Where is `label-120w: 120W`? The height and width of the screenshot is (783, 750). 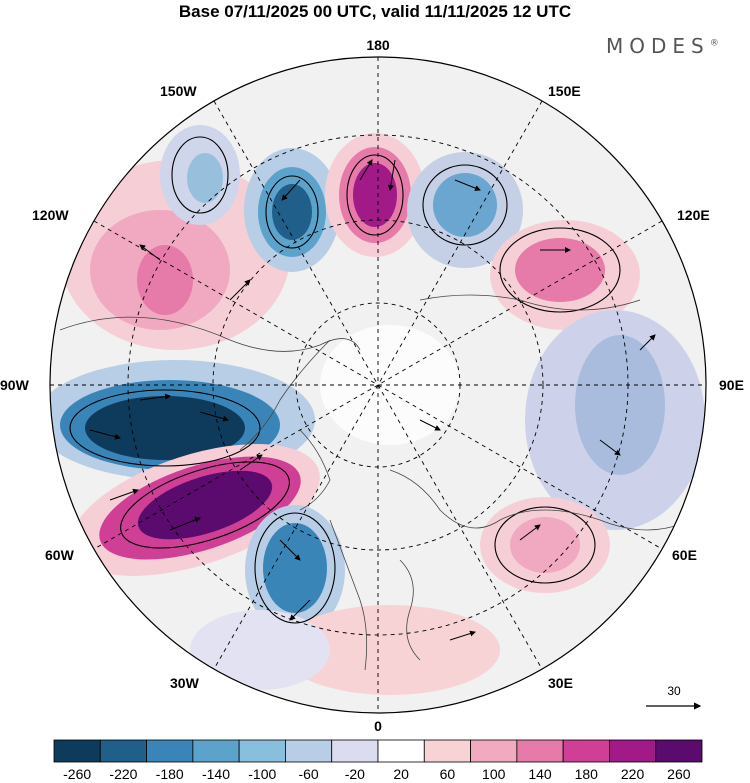
label-120w: 120W is located at coordinates (50, 215).